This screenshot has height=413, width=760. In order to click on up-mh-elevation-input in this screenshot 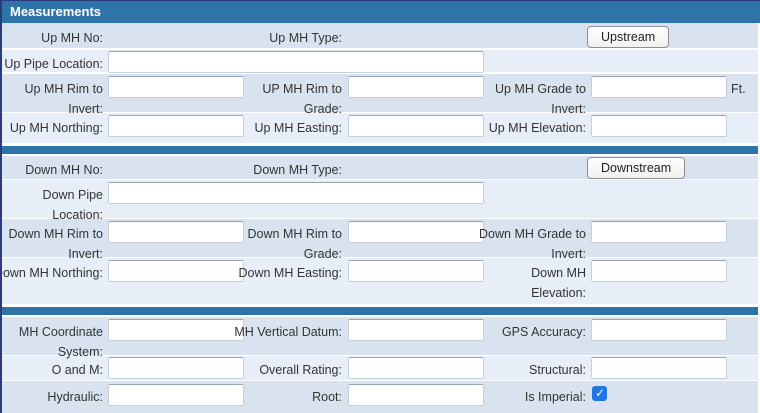, I will do `click(659, 126)`.